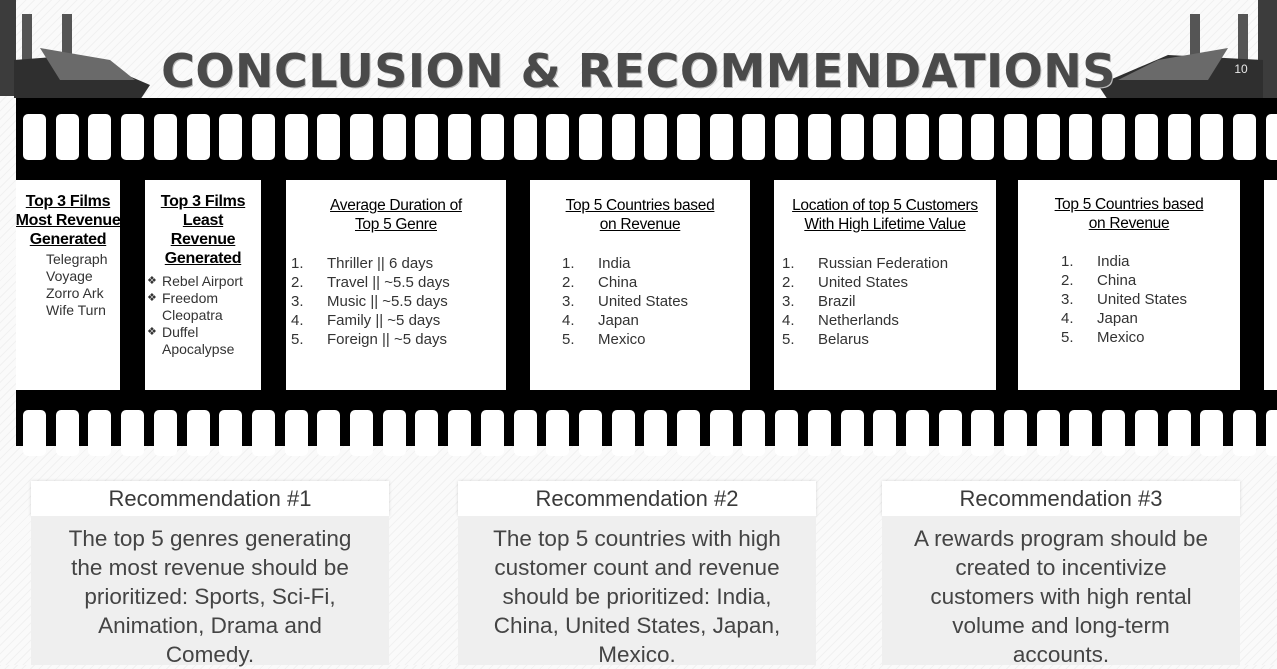 The height and width of the screenshot is (669, 1277). Describe the element at coordinates (614, 263) in the screenshot. I see `list-text: India` at that location.